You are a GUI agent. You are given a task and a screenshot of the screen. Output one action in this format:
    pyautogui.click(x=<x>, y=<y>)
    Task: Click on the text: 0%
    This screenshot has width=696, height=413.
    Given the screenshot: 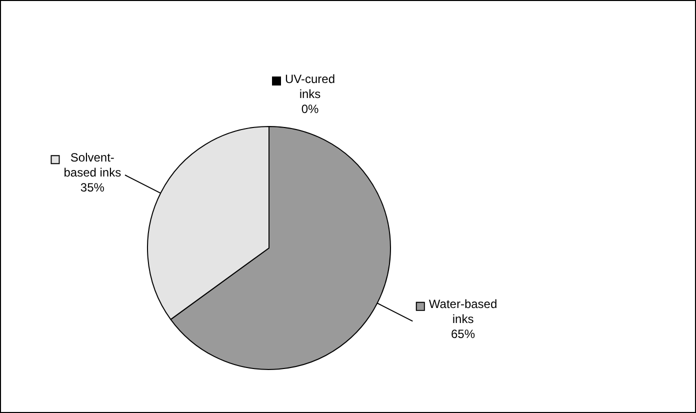 What is the action you would take?
    pyautogui.click(x=310, y=109)
    